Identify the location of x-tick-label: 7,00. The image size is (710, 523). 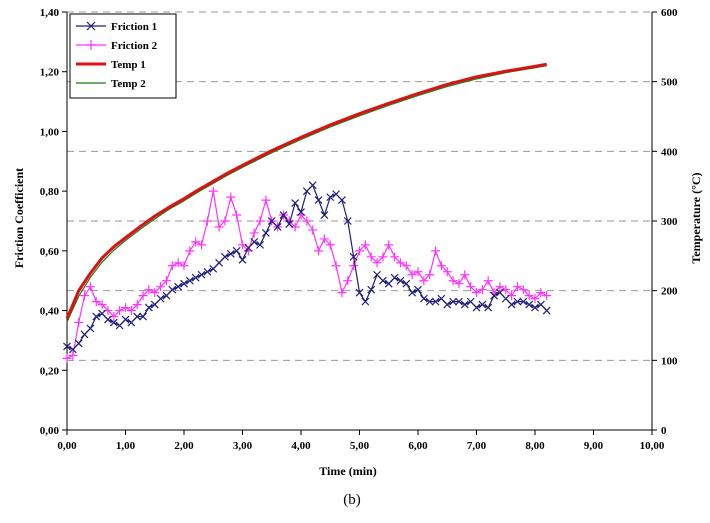
(477, 446).